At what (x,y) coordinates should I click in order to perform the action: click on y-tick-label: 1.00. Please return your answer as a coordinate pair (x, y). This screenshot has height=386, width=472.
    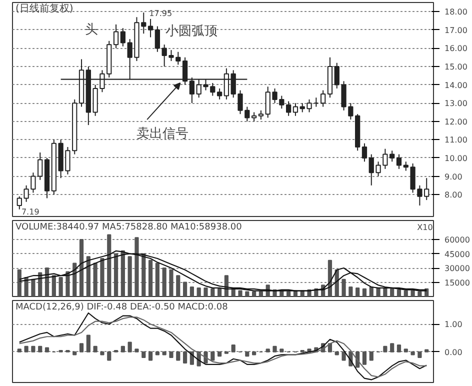
    Looking at the image, I should click on (453, 325).